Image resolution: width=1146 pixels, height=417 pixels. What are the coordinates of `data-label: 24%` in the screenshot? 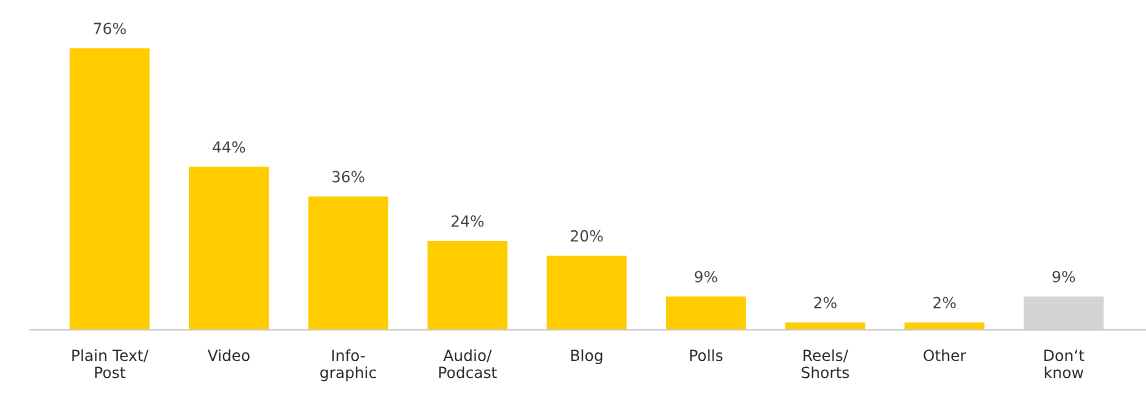 It's located at (467, 221).